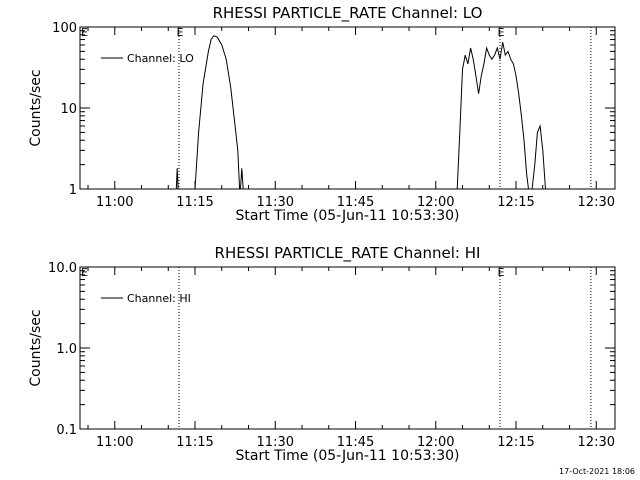 The height and width of the screenshot is (480, 640). Describe the element at coordinates (160, 58) in the screenshot. I see `legend-label: Channel: LO` at that location.